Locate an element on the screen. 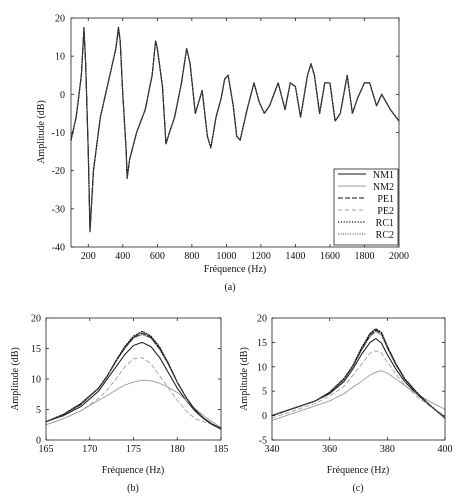 Image resolution: width=474 pixels, height=503 pixels. series-line-b-pe2 is located at coordinates (133, 393).